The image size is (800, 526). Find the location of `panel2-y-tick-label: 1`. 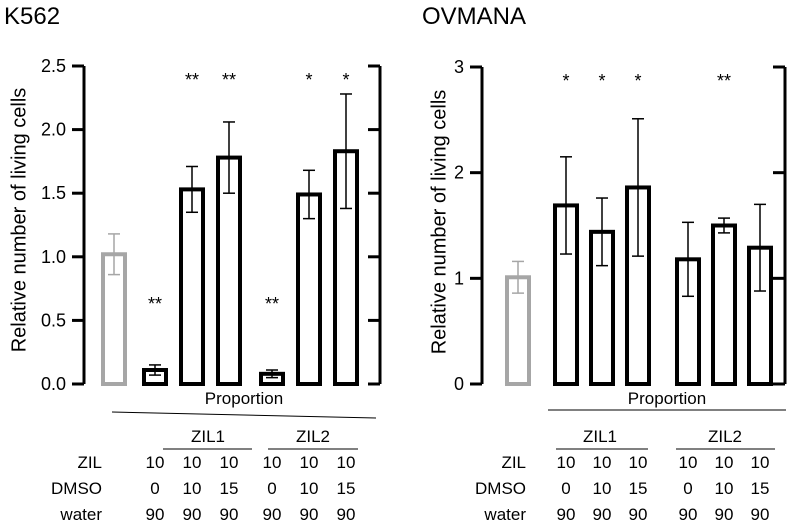

panel2-y-tick-label: 1 is located at coordinates (459, 278).